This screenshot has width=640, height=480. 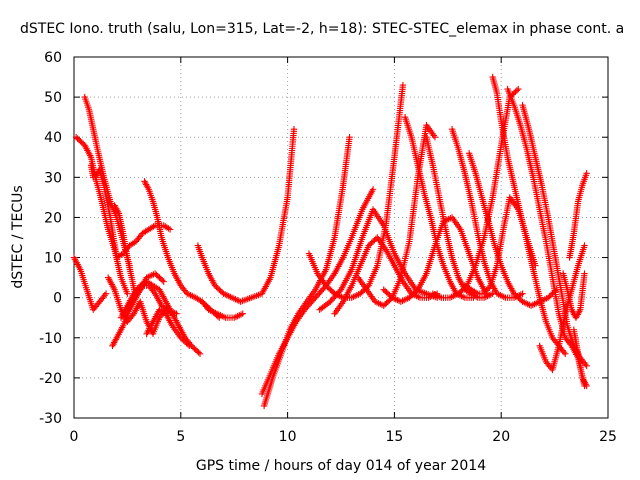 I want to click on y-axis-label: dSTEC / TECUs, so click(x=18, y=236).